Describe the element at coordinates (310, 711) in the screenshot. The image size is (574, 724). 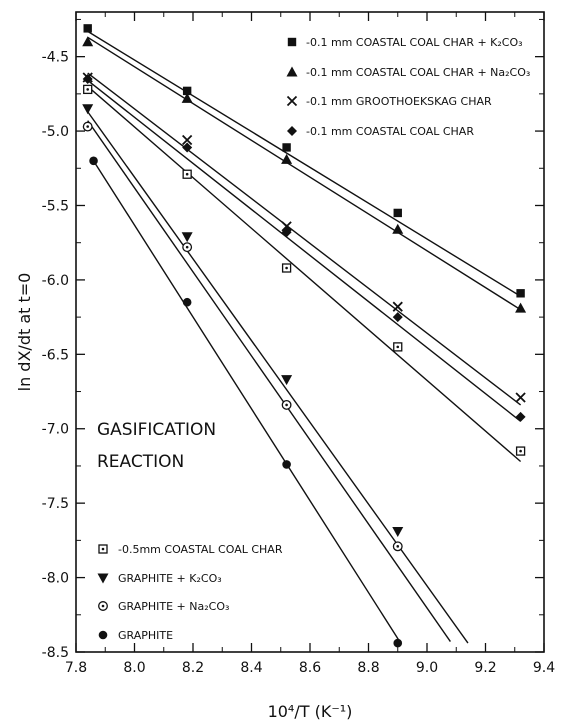
I see `x-axis-title: 10⁴/T (K⁻¹)` at that location.